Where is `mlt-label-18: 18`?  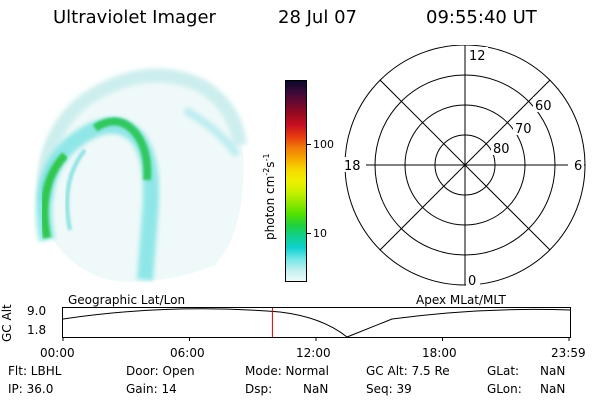 mlt-label-18: 18 is located at coordinates (352, 166).